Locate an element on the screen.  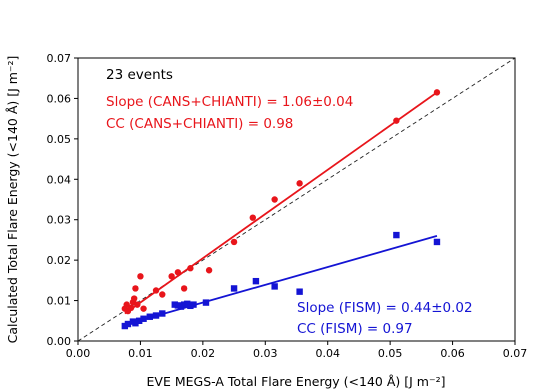
x-axis: 0.00 0.01 0.02 0.03 0.04 0.05 0.06 0.07 is located at coordinates (297, 350).